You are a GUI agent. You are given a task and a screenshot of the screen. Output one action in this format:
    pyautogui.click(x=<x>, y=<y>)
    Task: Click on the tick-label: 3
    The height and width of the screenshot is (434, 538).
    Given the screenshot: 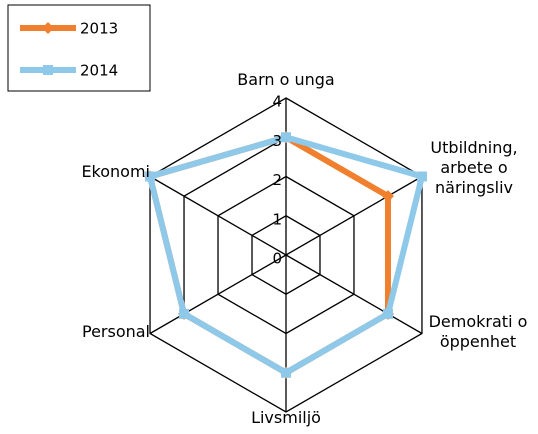 What is the action you would take?
    pyautogui.click(x=277, y=141)
    